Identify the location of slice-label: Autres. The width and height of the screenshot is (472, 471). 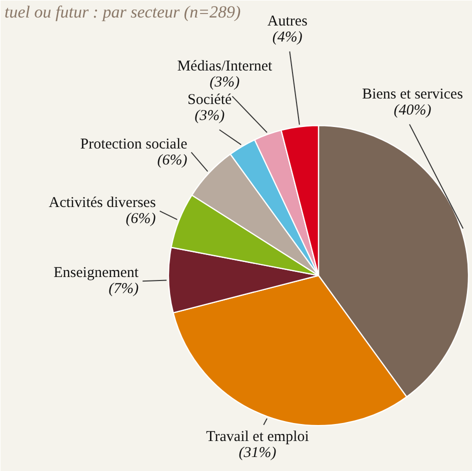
(287, 21).